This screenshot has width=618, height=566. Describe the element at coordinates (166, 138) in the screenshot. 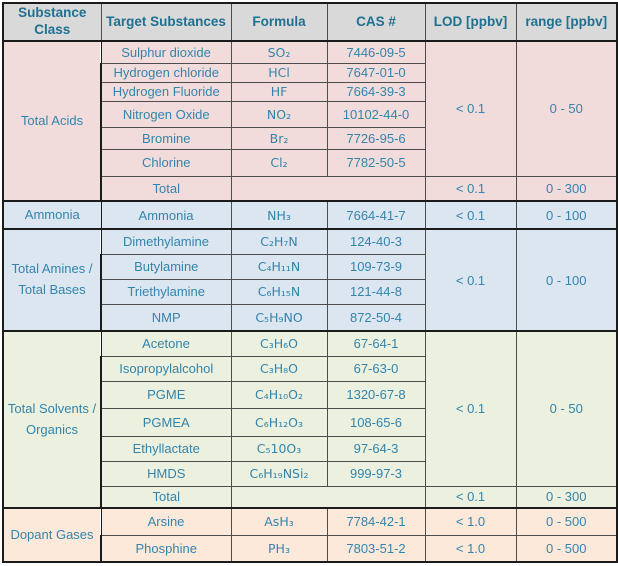

I see `substance-cell: Bromine` at that location.